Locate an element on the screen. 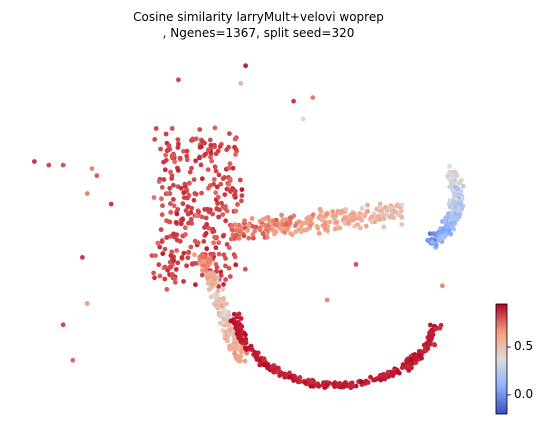 This screenshot has height=425, width=547. chart-title-line-2: , Ngenes=1367, split seed=320 is located at coordinates (258, 33).